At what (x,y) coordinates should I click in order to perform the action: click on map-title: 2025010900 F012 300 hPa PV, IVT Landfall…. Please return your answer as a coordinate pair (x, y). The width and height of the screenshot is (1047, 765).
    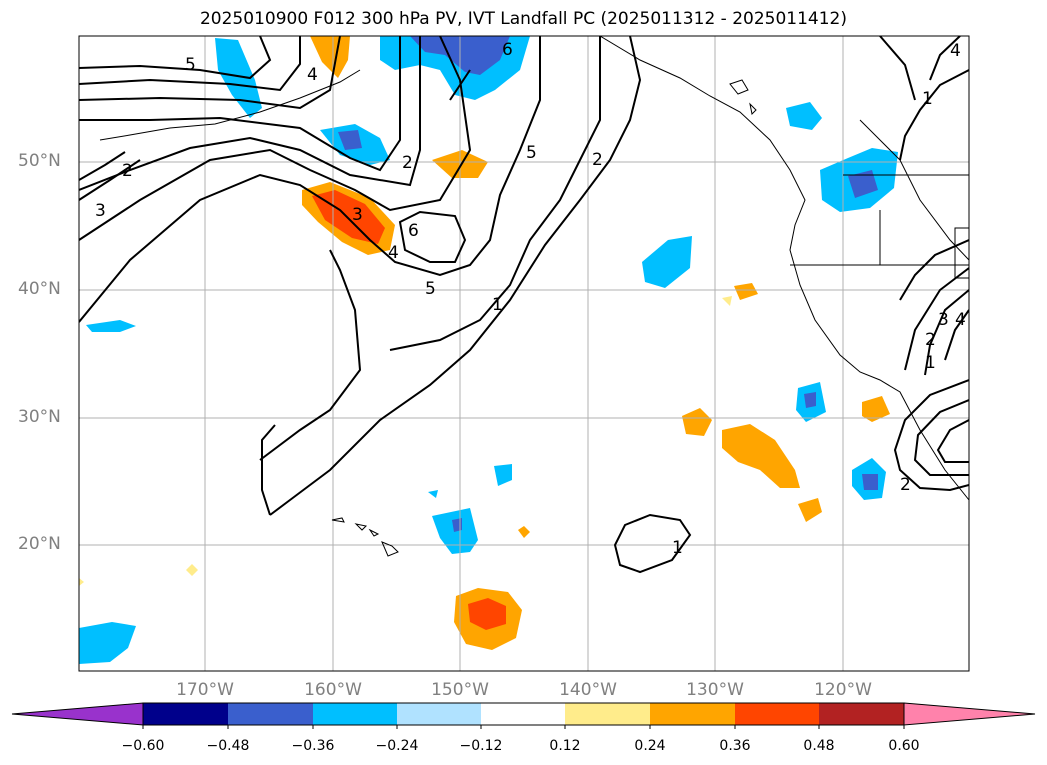
    Looking at the image, I should click on (523, 19).